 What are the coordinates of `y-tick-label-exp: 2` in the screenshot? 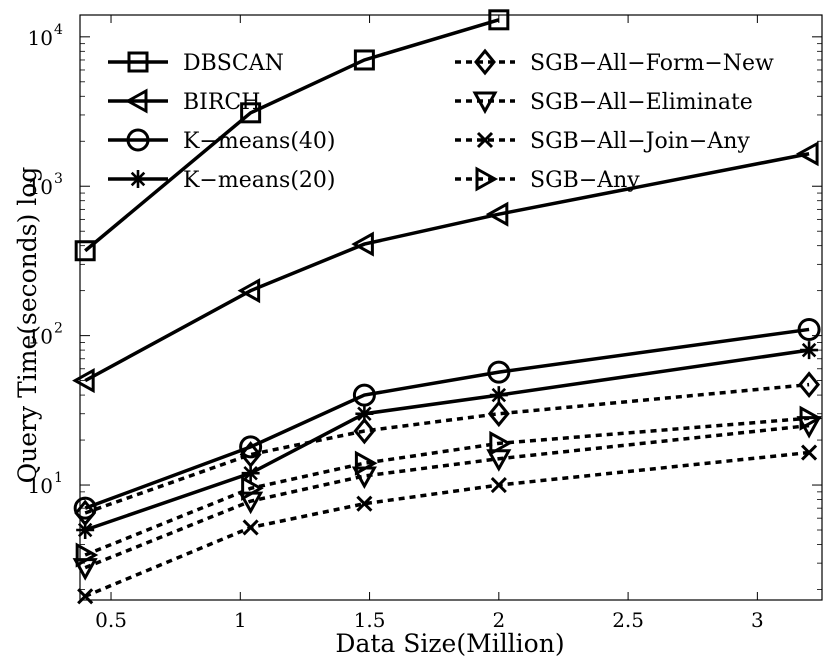 It's located at (58, 329).